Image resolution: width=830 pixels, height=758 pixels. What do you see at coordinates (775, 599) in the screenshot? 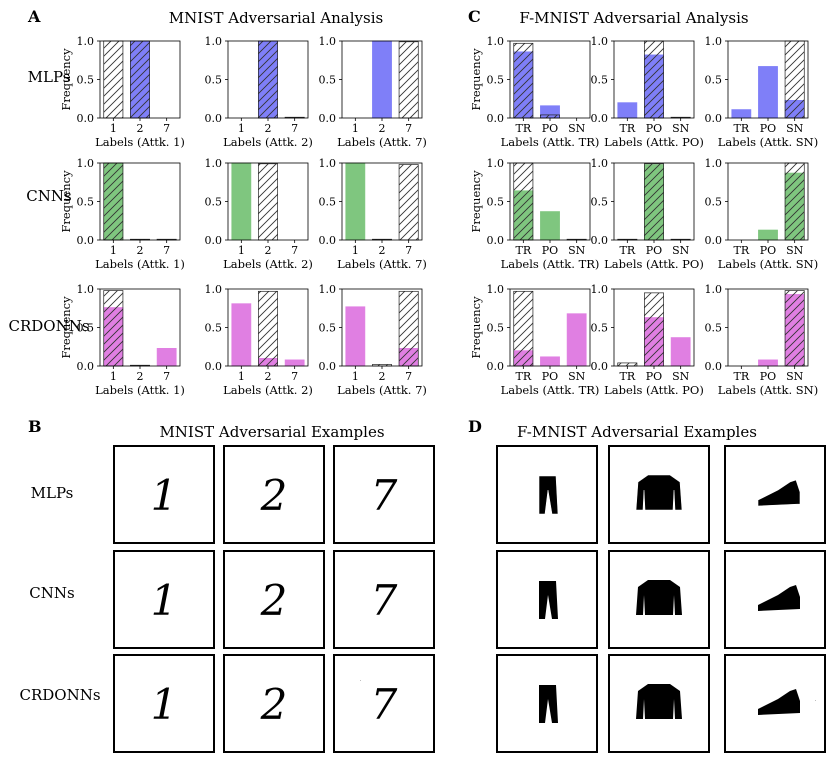
I see `fmnist-example-cnn-sneaker` at bounding box center [775, 599].